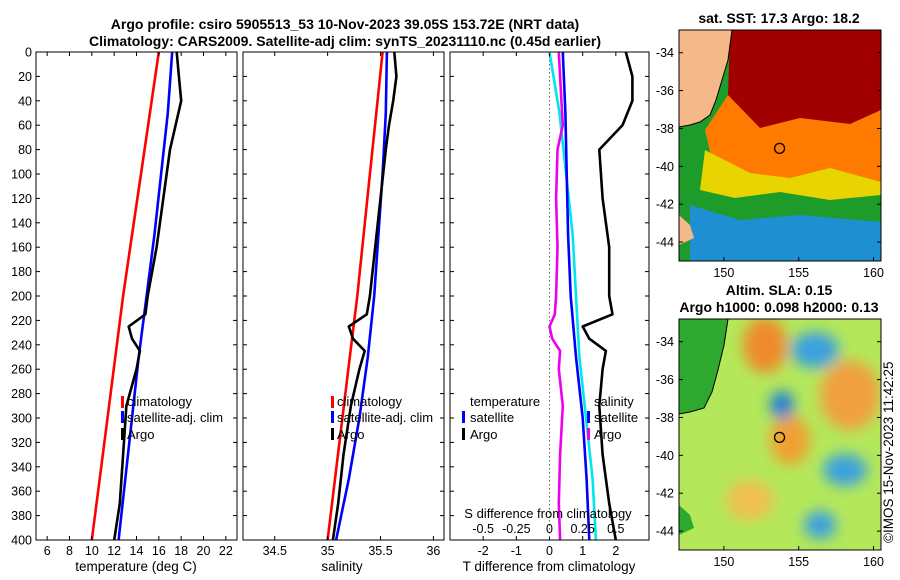  I want to click on y-tick-label: 20, so click(25, 77).